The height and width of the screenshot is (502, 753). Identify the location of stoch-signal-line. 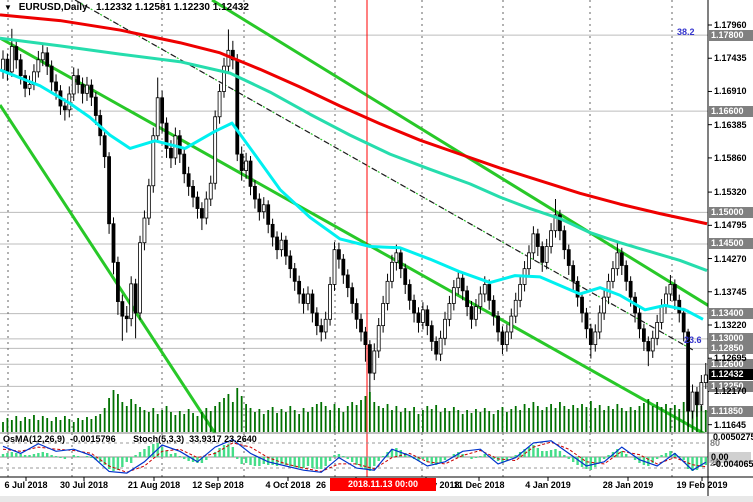
(354, 457).